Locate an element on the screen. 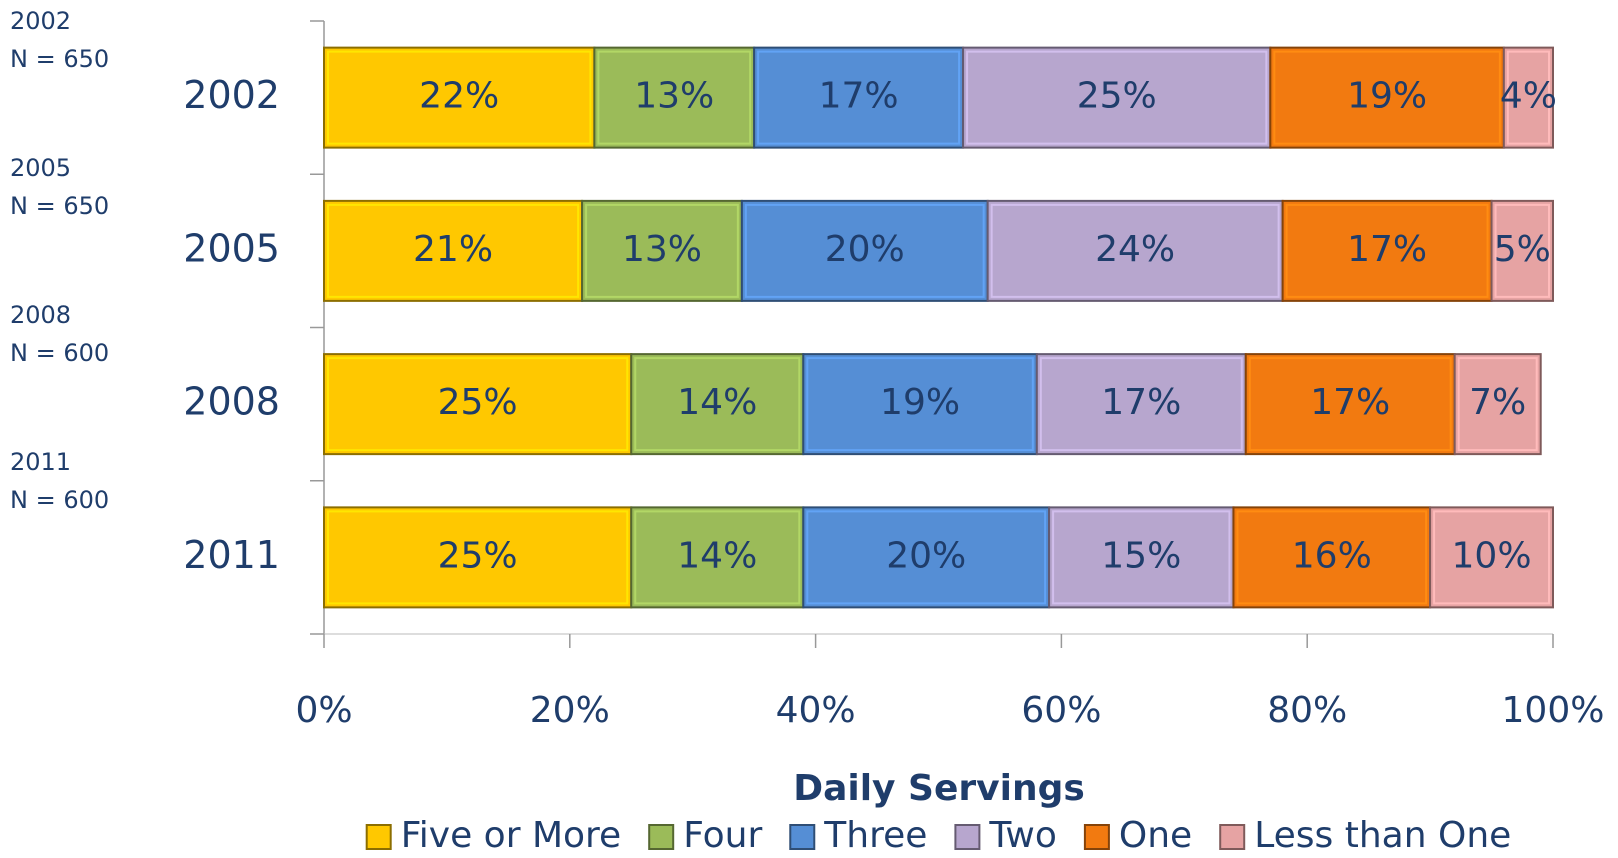 This screenshot has width=1618, height=858. legend-label: Two is located at coordinates (1022, 835).